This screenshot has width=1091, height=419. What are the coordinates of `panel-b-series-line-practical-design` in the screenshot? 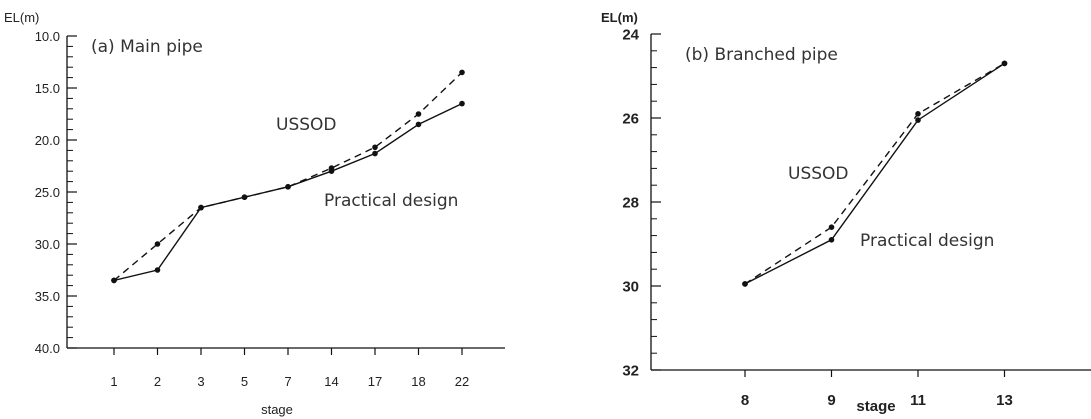 It's located at (874, 173).